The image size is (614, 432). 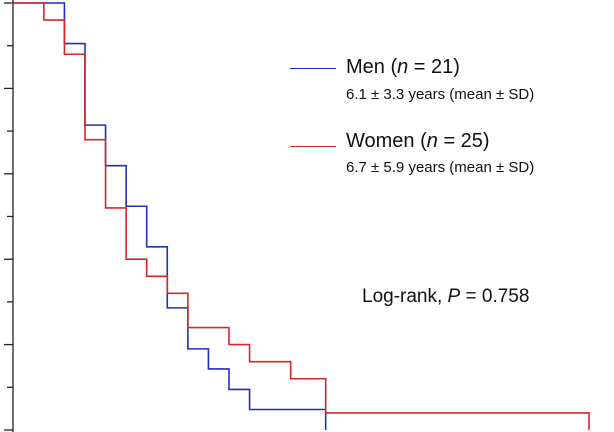 I want to click on log-rank-annotation: Log-rank, P = 0.758, so click(x=446, y=296).